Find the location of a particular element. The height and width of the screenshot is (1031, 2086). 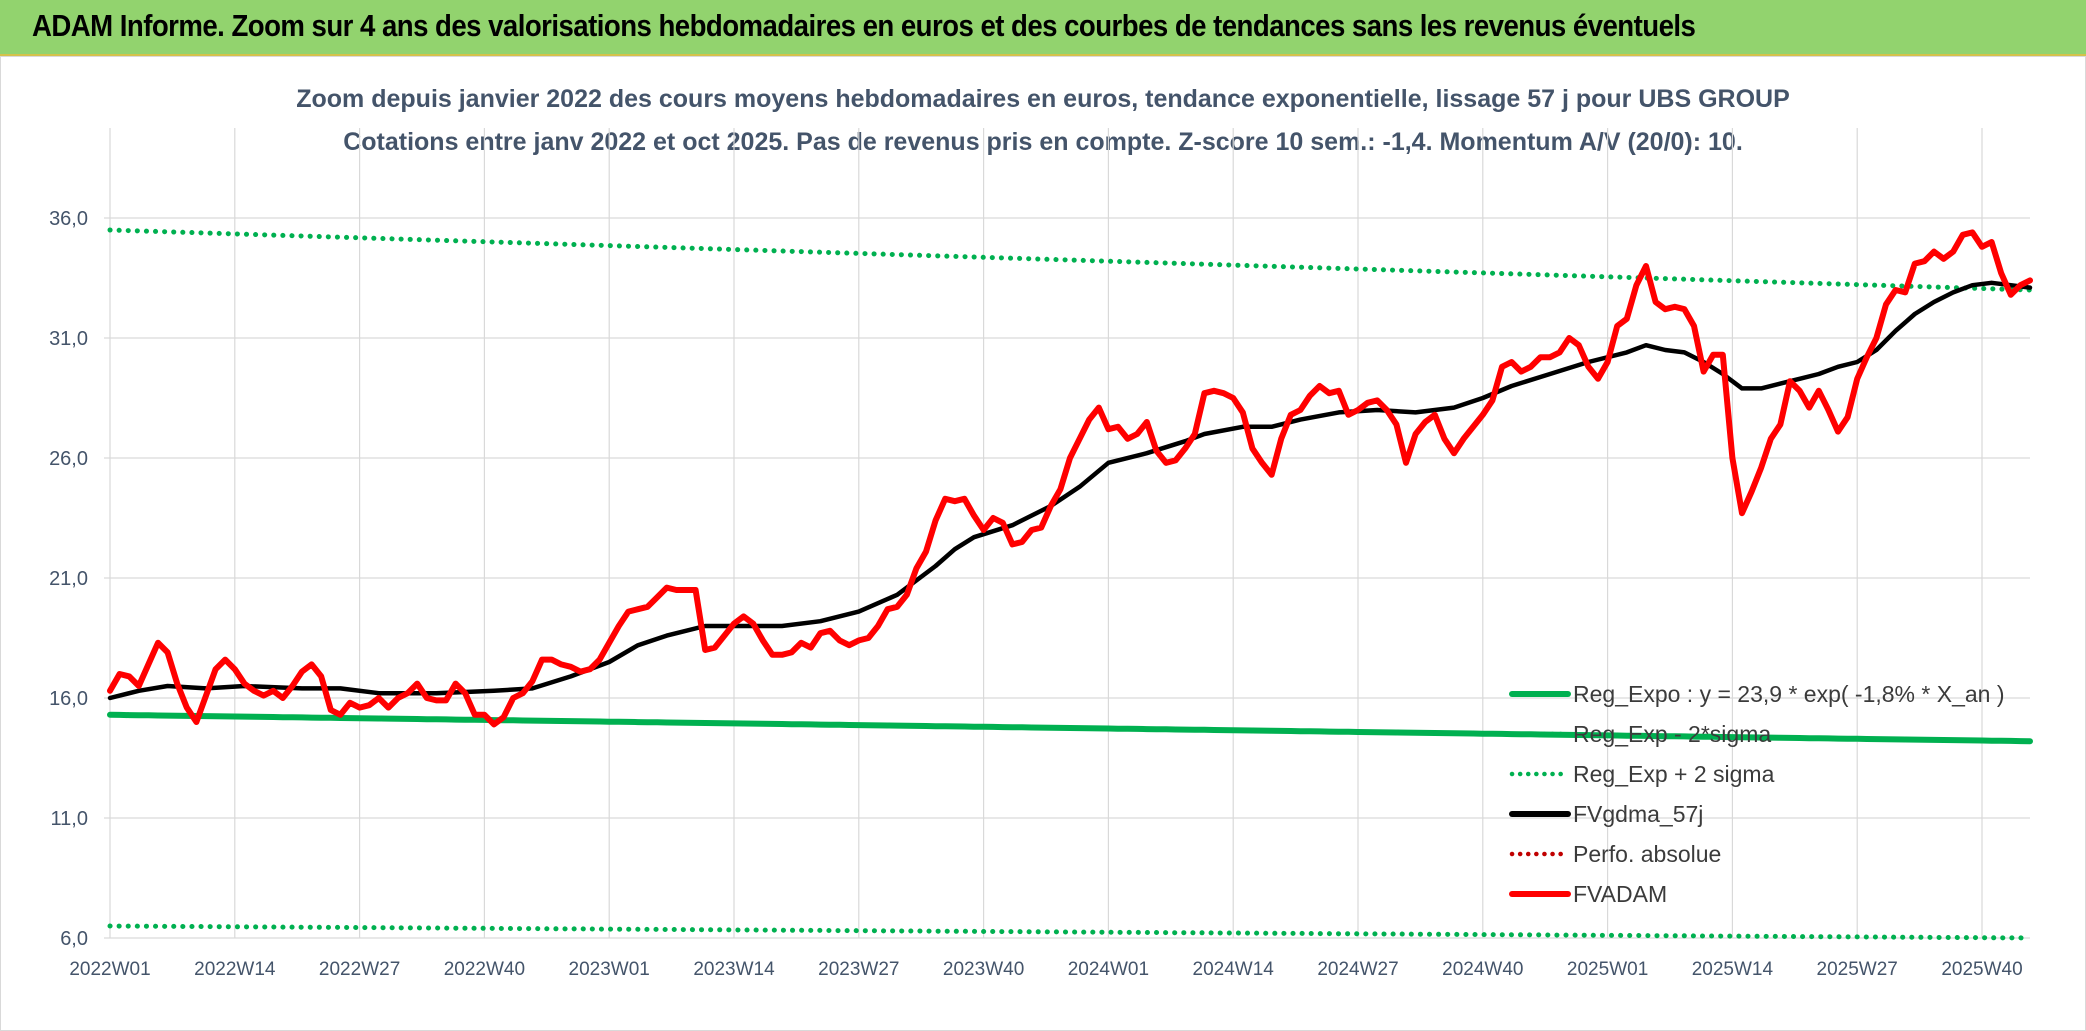

x-tick-label: 2023W01 is located at coordinates (609, 969).